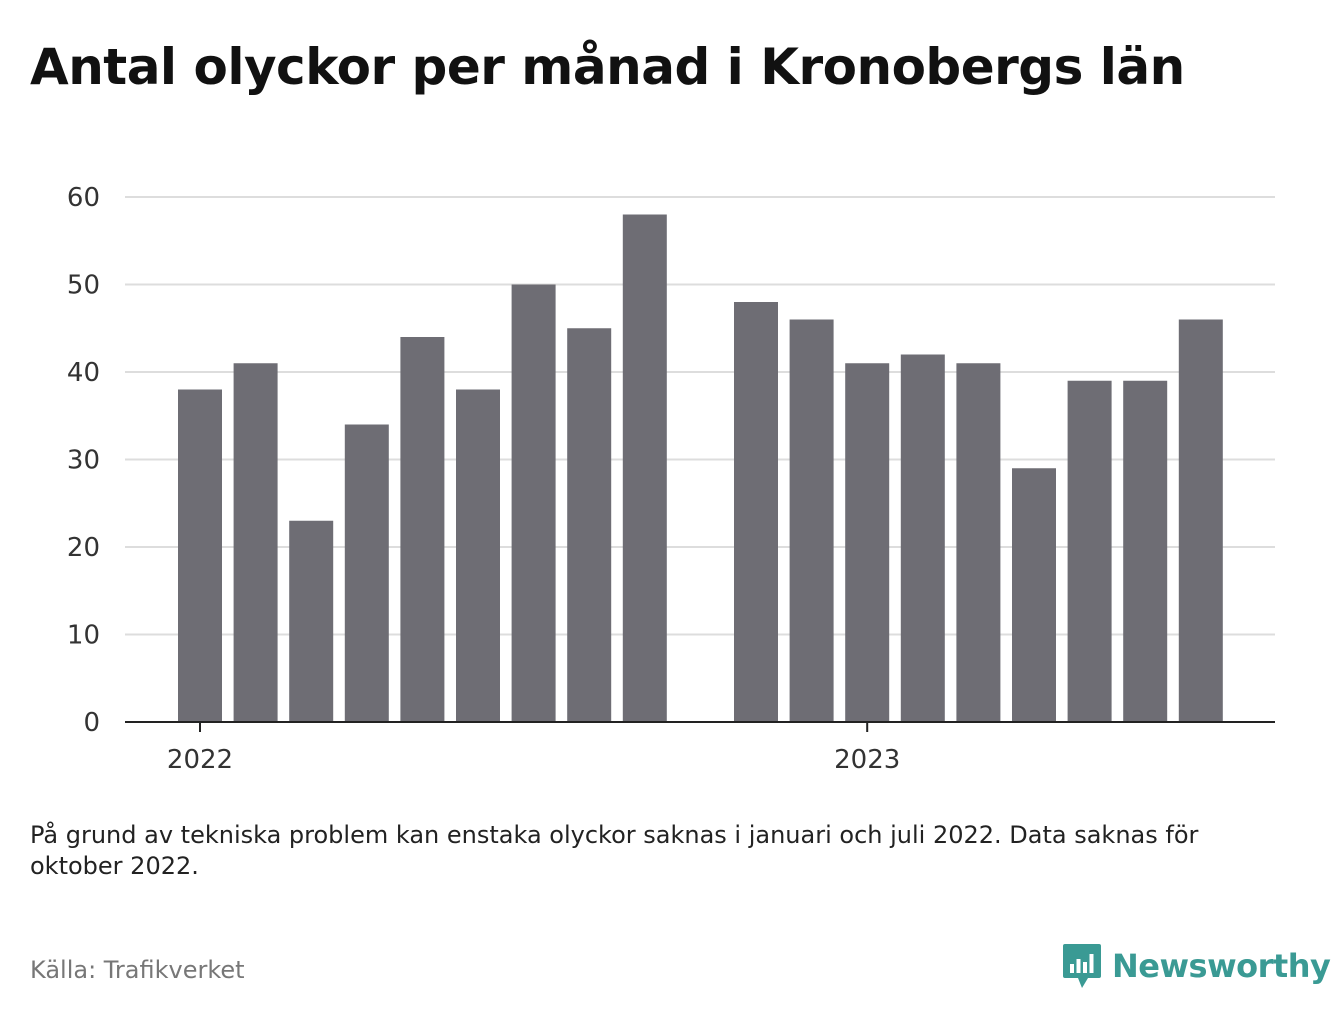  Describe the element at coordinates (83, 548) in the screenshot. I see `y-tick-label: 20` at that location.